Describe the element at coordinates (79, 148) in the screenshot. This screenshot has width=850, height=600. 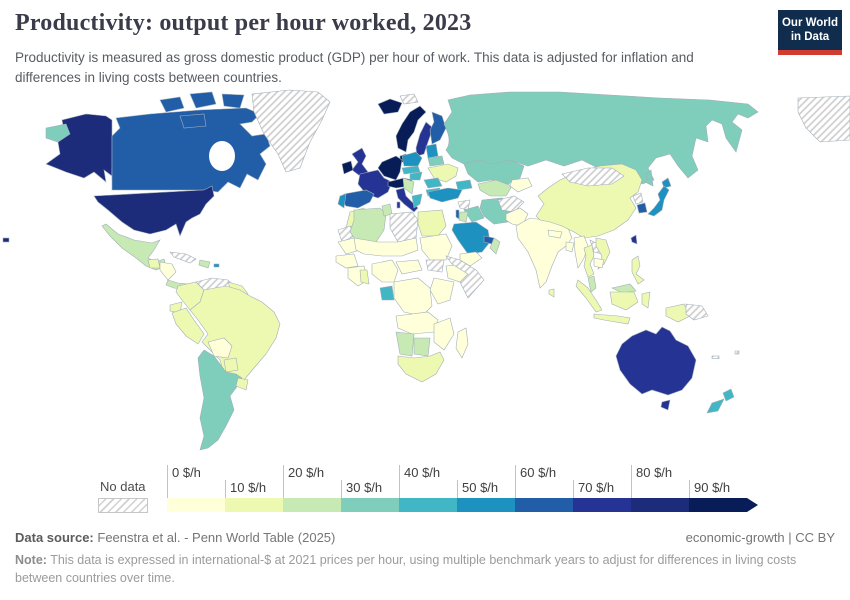
I see `country-alaska` at that location.